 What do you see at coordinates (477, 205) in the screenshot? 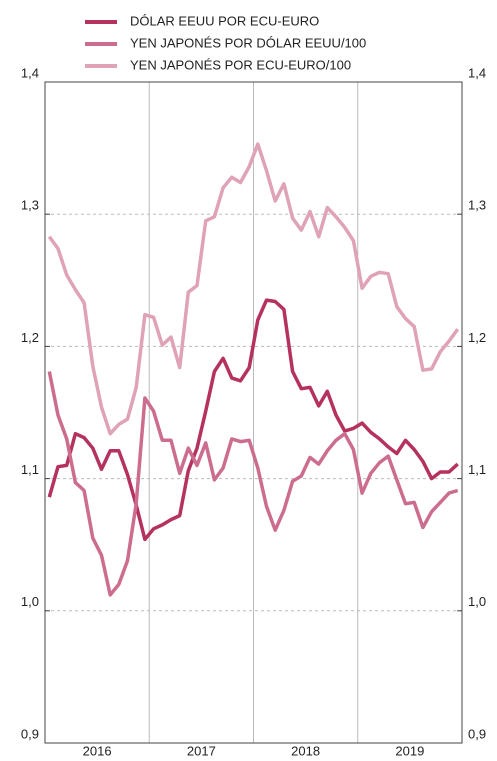
I see `y2-tick-label: 1,3` at bounding box center [477, 205].